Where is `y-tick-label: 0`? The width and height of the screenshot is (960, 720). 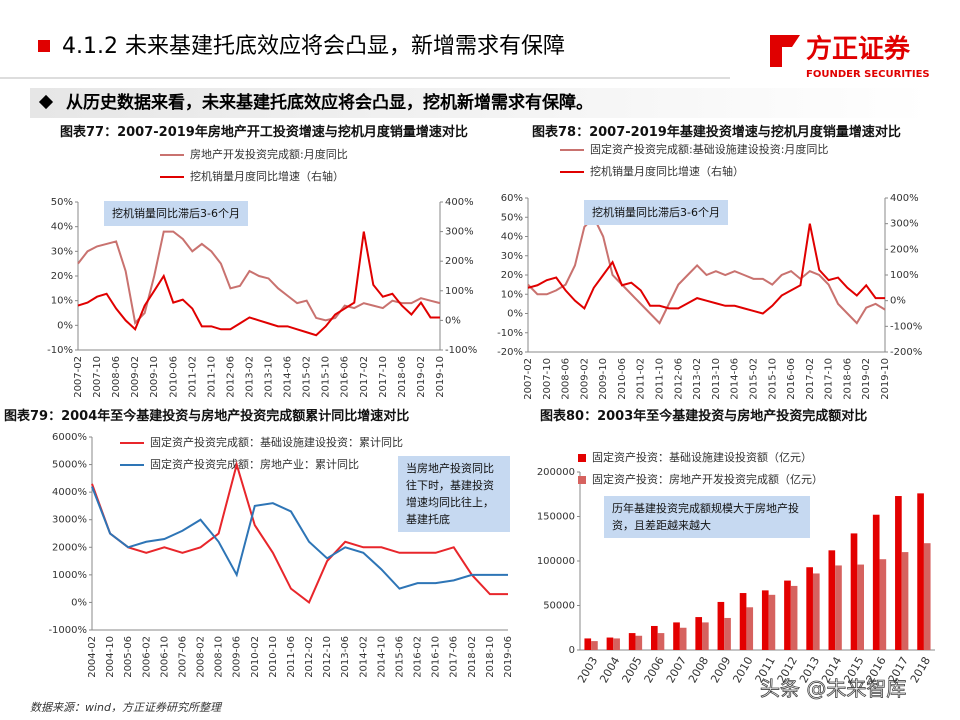
y-tick-label: 0 is located at coordinates (572, 650).